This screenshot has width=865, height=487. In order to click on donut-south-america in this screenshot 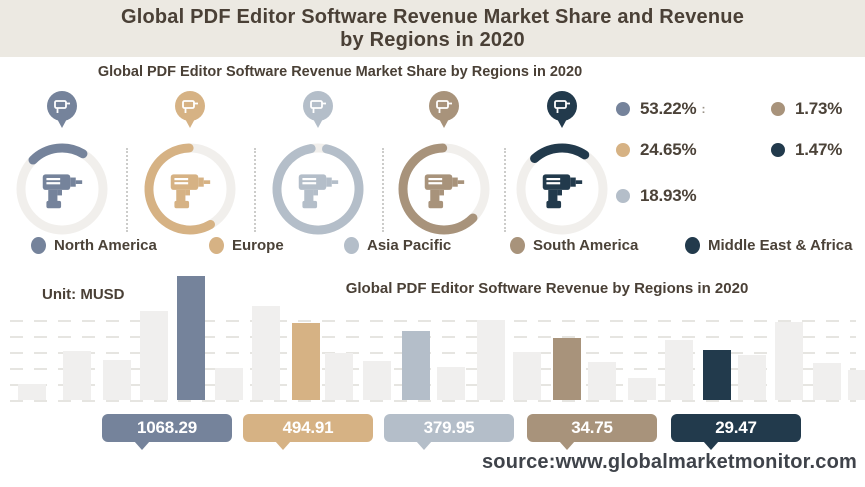, I will do `click(444, 163)`.